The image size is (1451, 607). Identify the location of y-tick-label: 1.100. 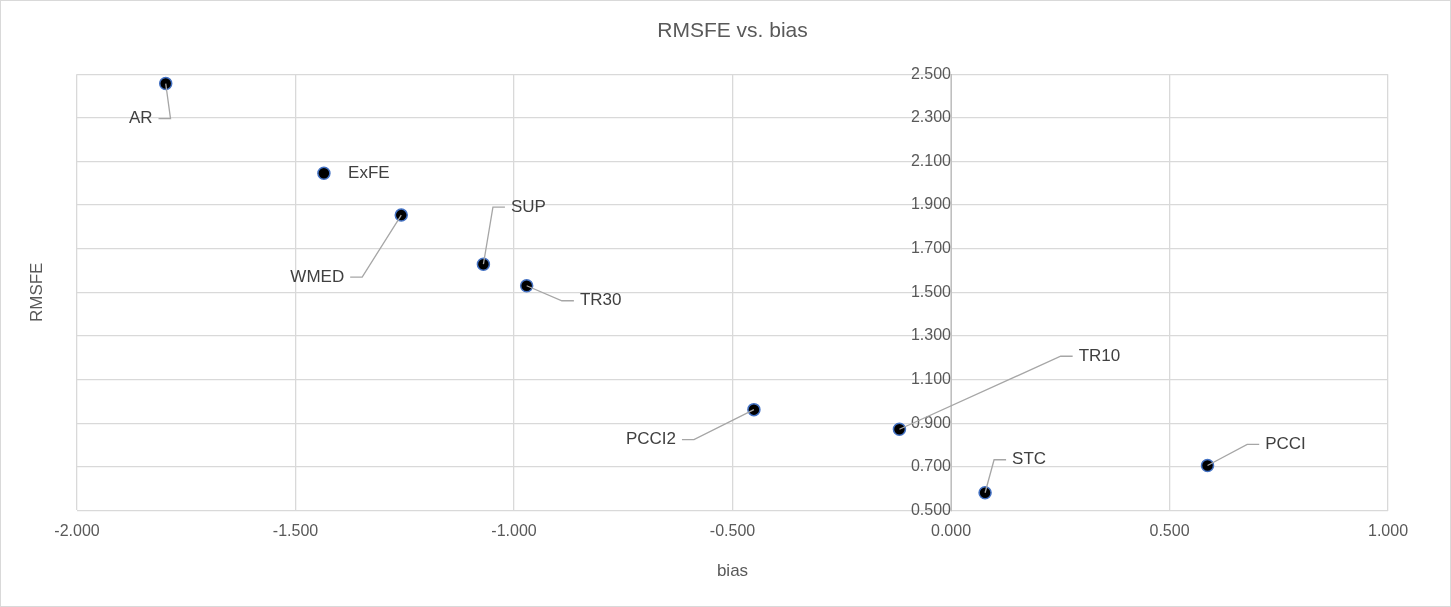
(931, 378).